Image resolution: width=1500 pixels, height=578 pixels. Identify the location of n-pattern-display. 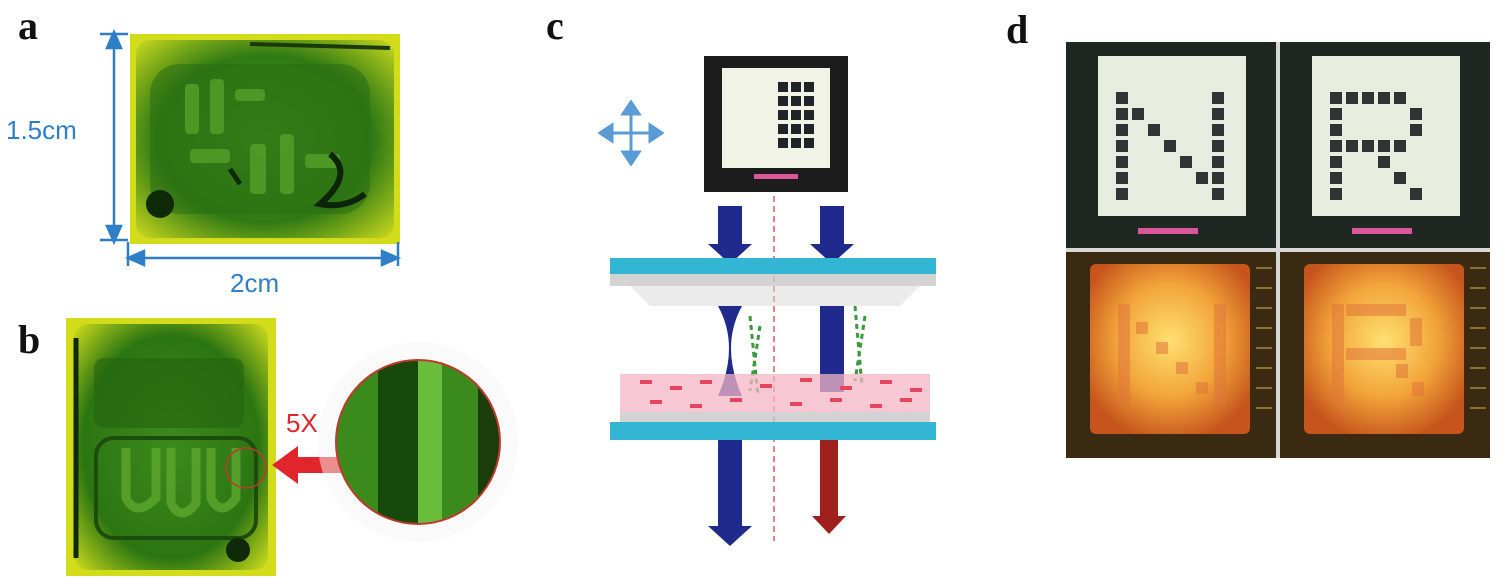
(1171, 145).